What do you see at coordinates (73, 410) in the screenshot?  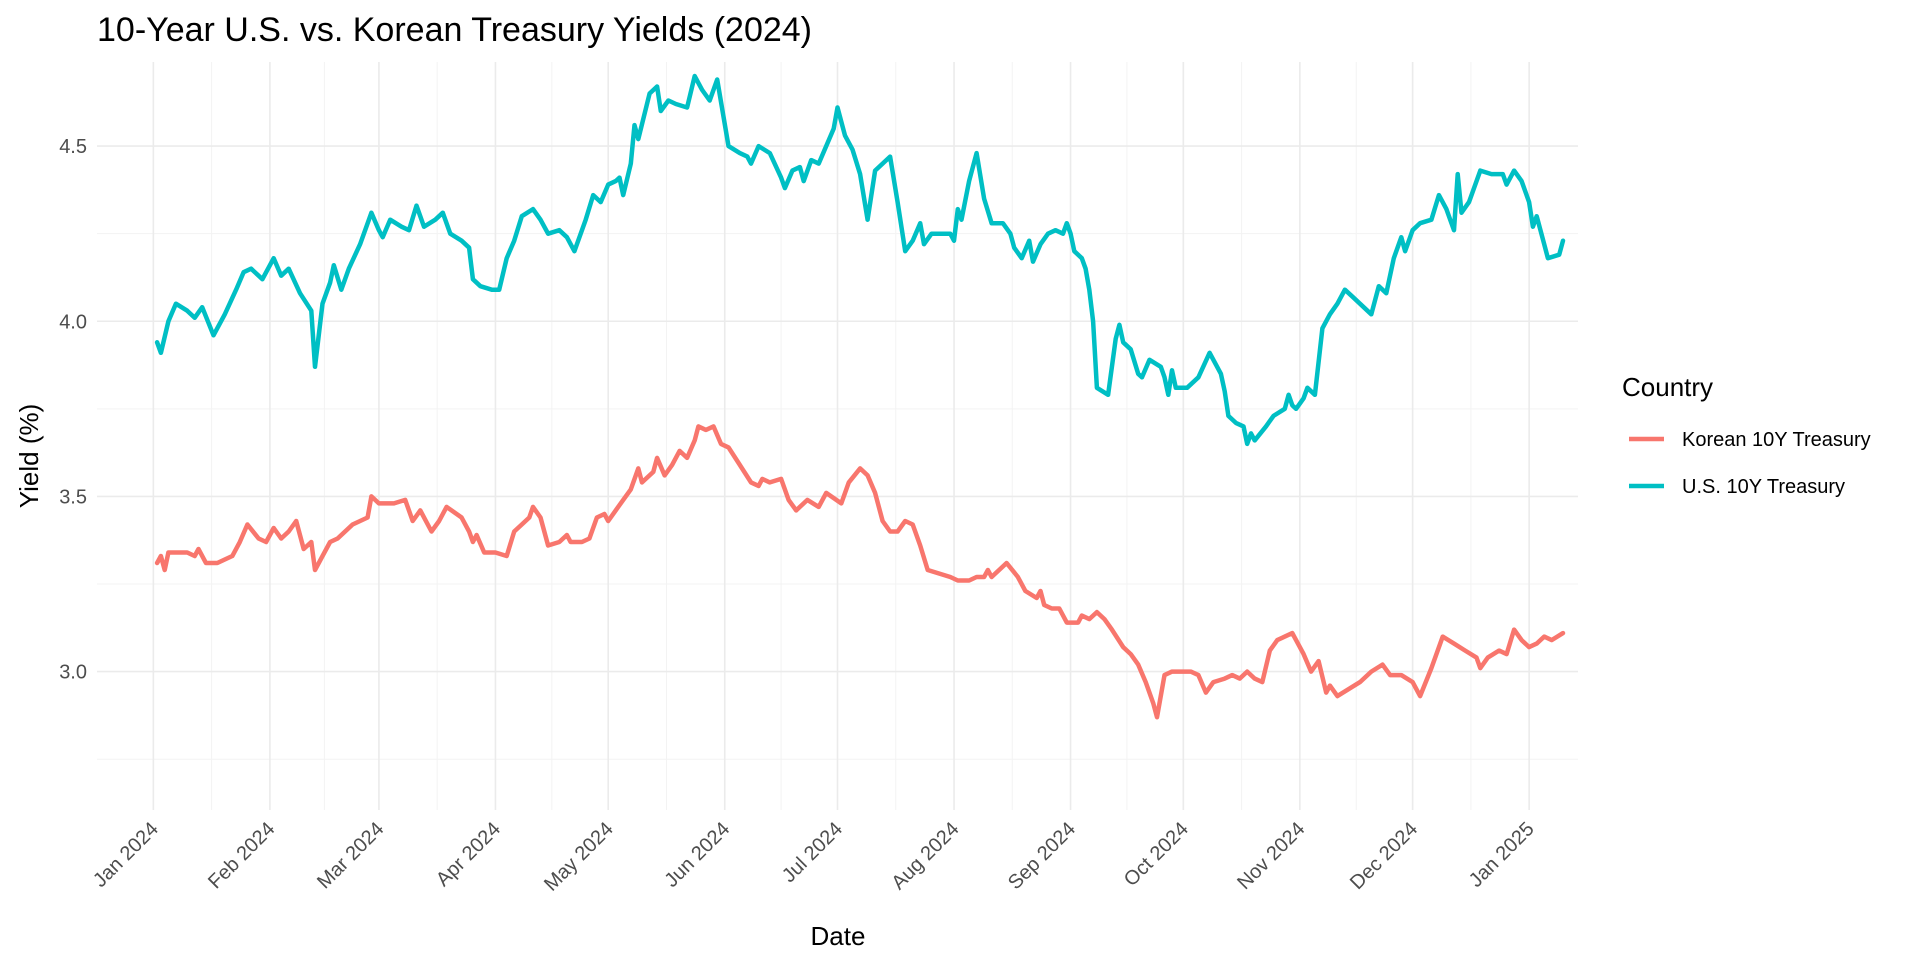 I see `y-axis-ticks: 3.0 3.5 4.0 4.5` at bounding box center [73, 410].